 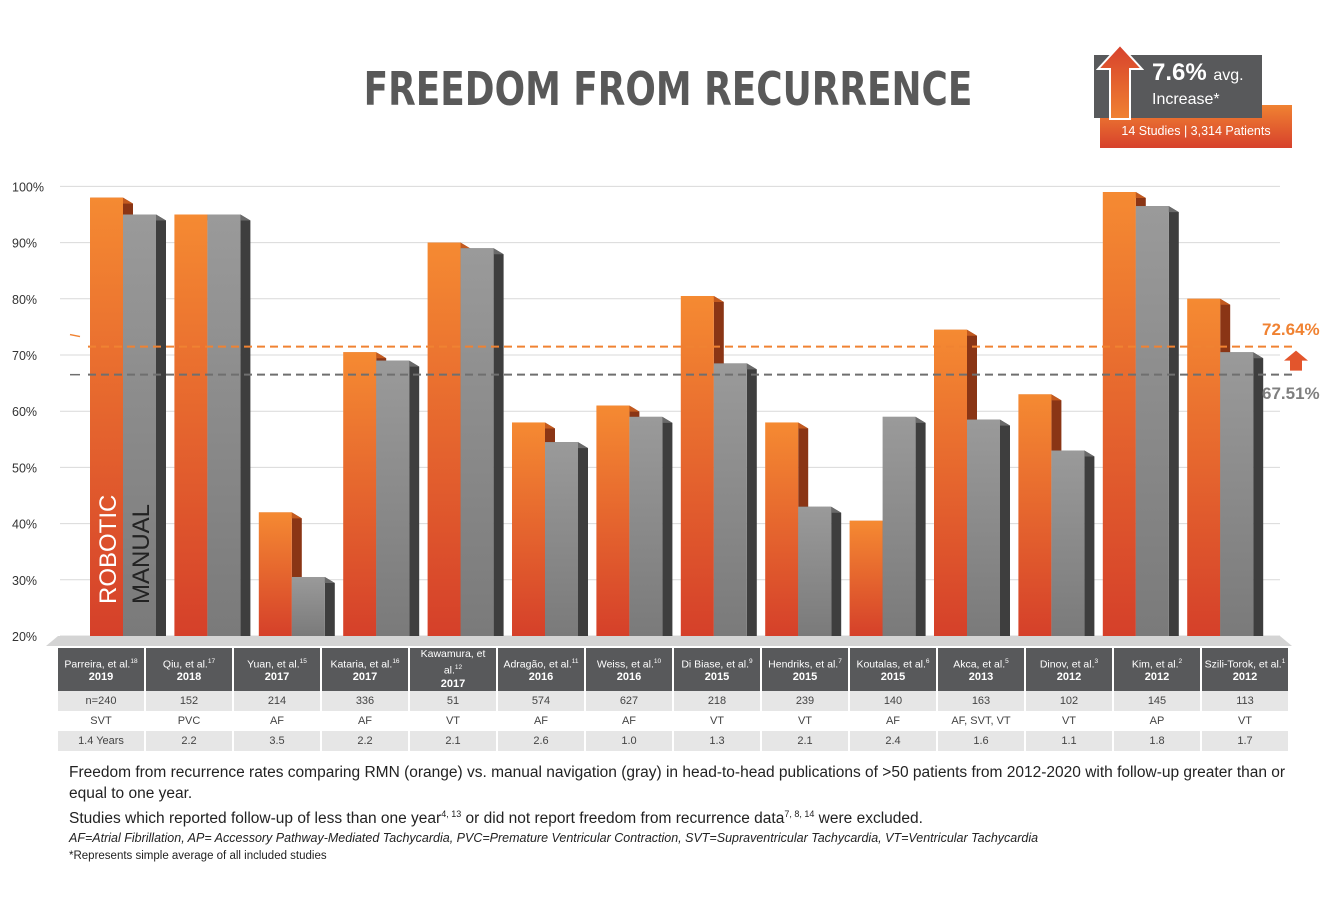 I want to click on table-header-cell: Kataria, et al.16 2017, so click(x=366, y=669).